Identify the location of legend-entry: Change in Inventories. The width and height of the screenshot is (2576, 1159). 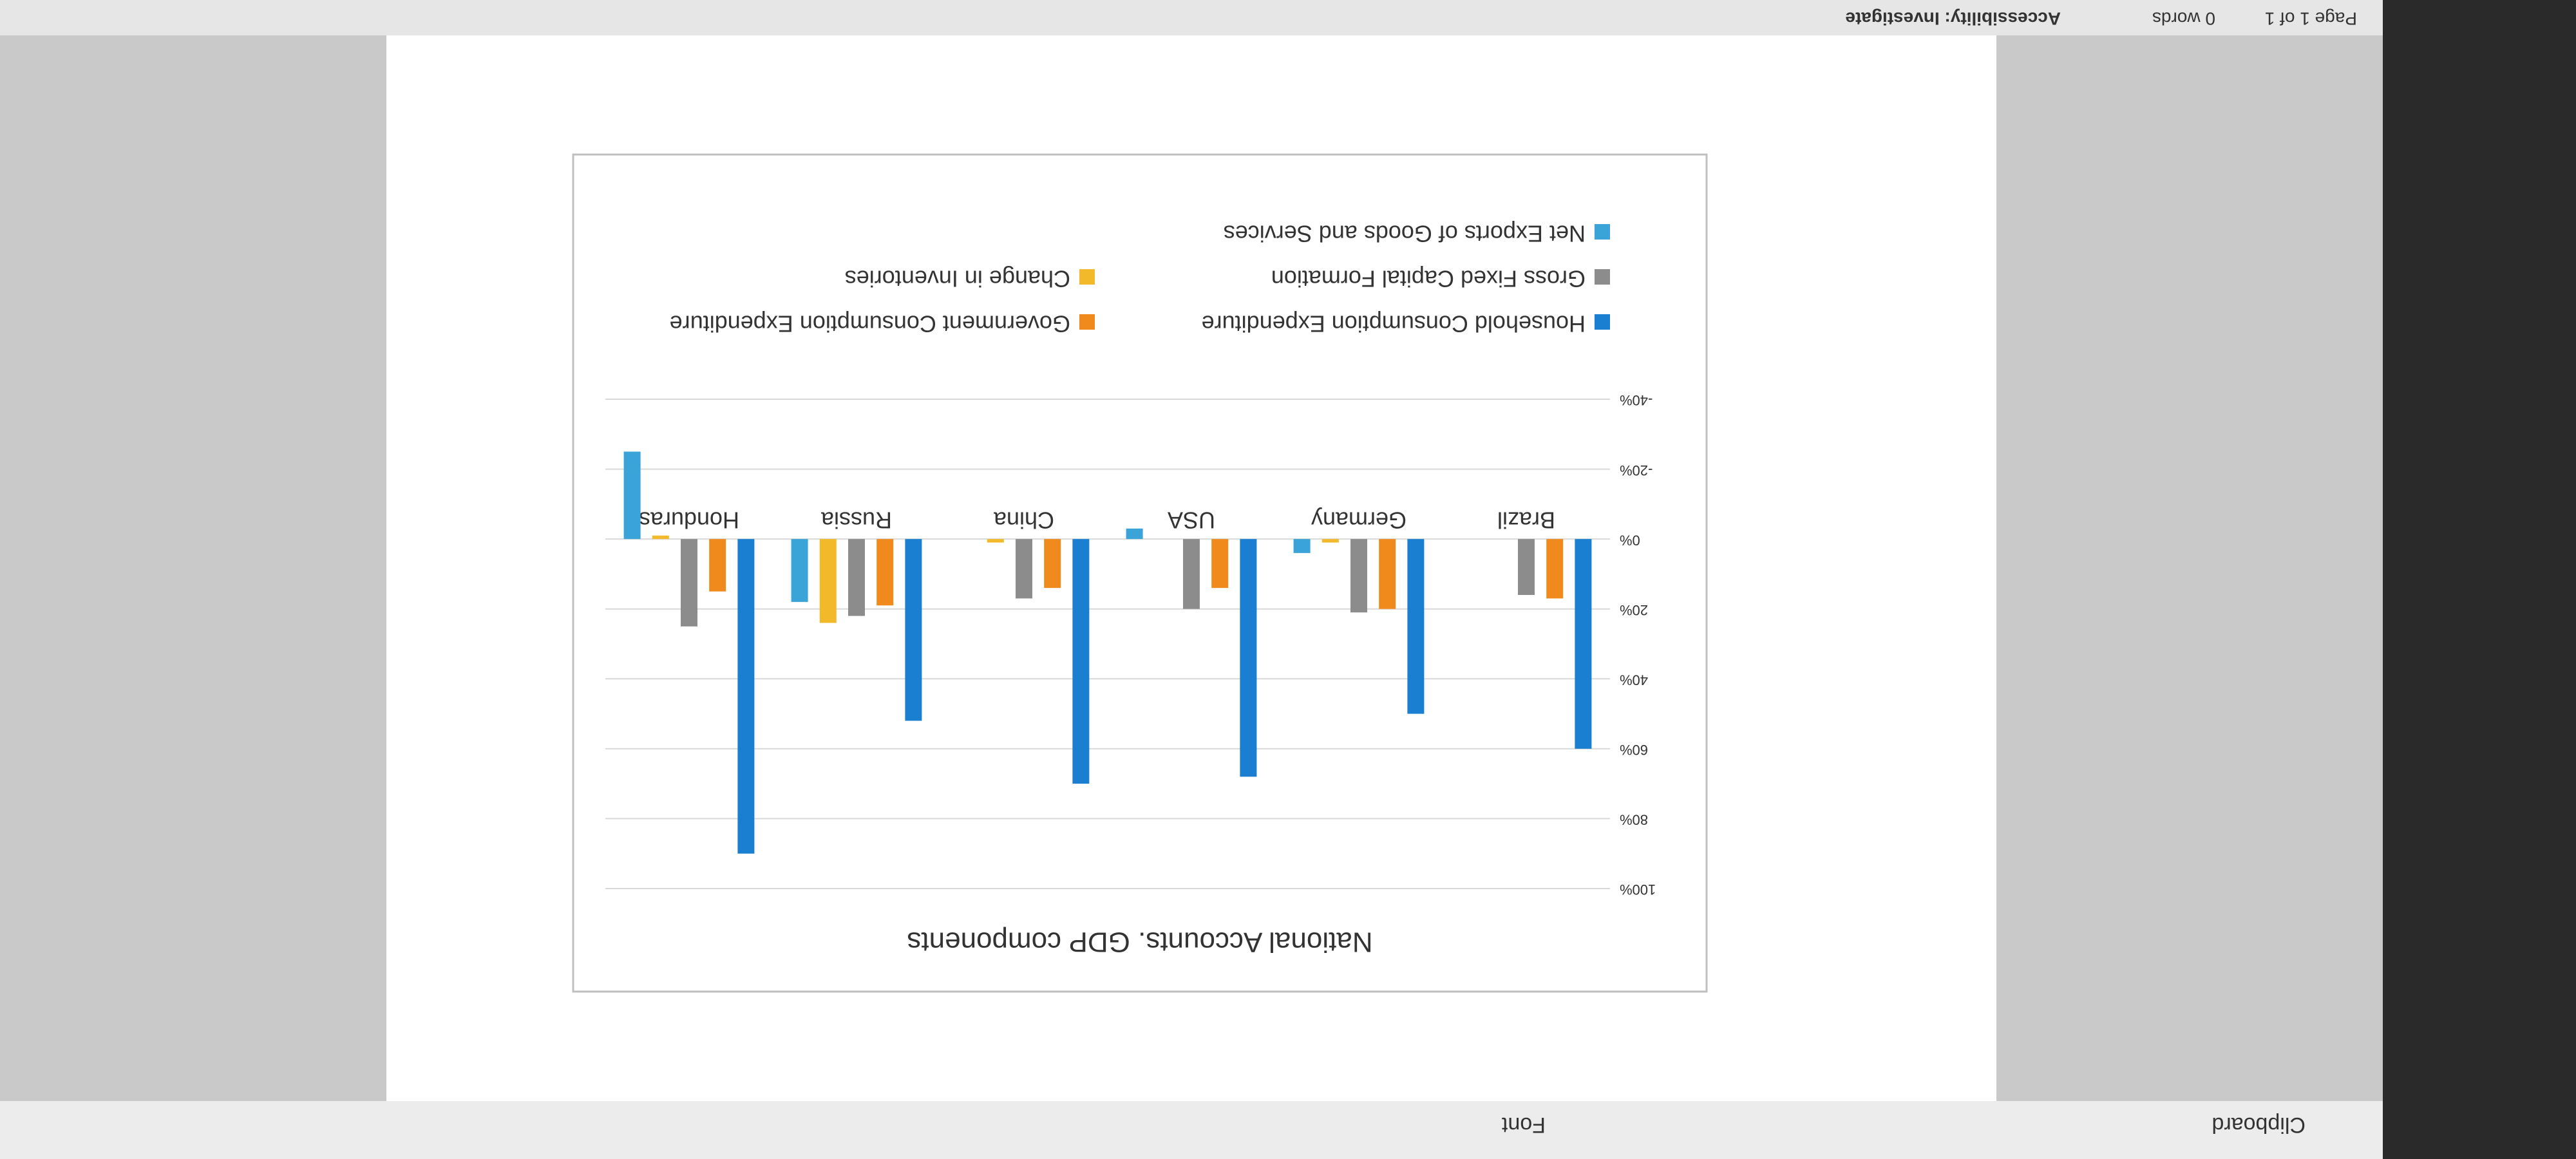
(957, 278).